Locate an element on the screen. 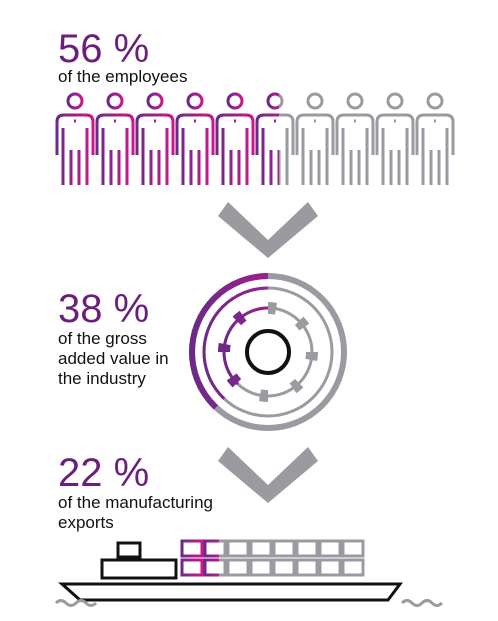 This screenshot has width=498, height=621. stat-text: of the manufacturing is located at coordinates (135, 502).